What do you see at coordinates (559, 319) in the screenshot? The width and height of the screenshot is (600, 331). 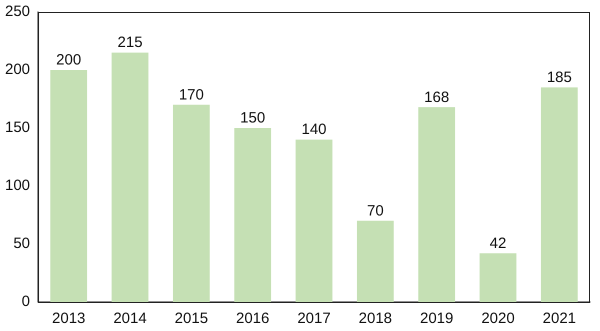 I see `x-tick-label: 2021` at bounding box center [559, 319].